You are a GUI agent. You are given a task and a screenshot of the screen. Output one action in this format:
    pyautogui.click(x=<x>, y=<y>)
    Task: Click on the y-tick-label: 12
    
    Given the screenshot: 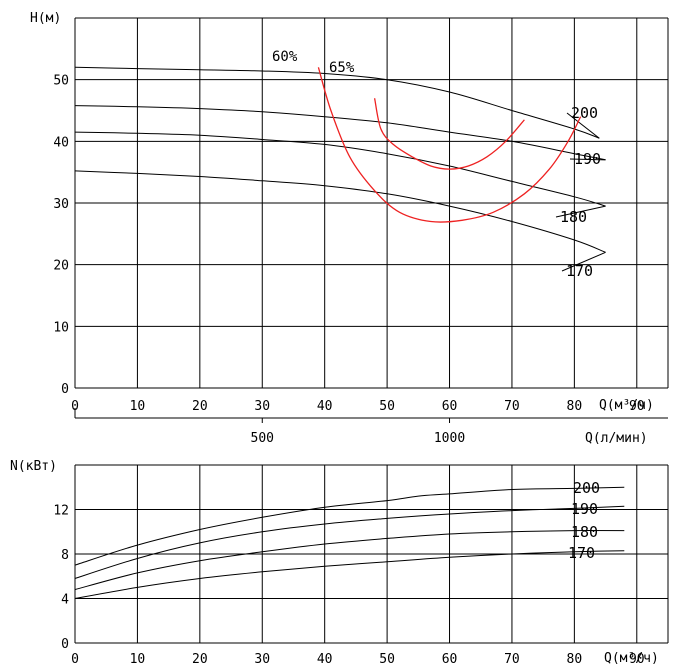 What is the action you would take?
    pyautogui.click(x=61, y=511)
    